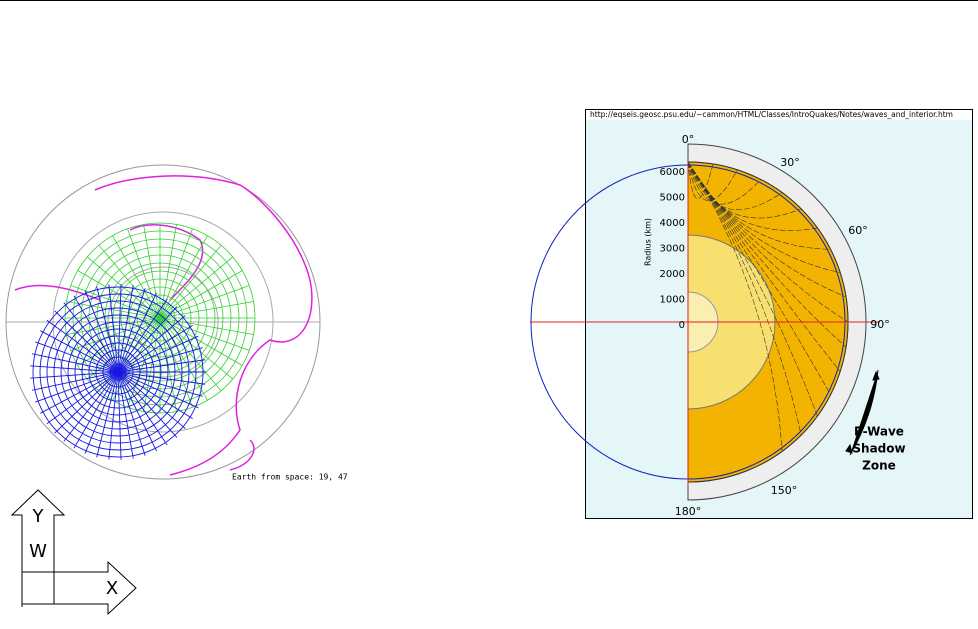 Image resolution: width=978 pixels, height=629 pixels. What do you see at coordinates (672, 300) in the screenshot?
I see `radius-label: 1000` at bounding box center [672, 300].